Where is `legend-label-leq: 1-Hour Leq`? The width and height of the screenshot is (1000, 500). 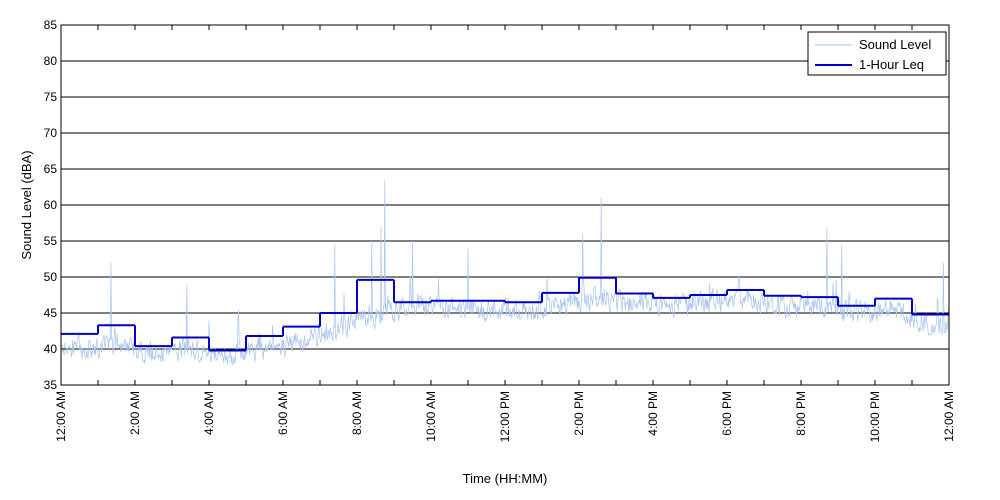
legend-label-leq: 1-Hour Leq is located at coordinates (891, 64).